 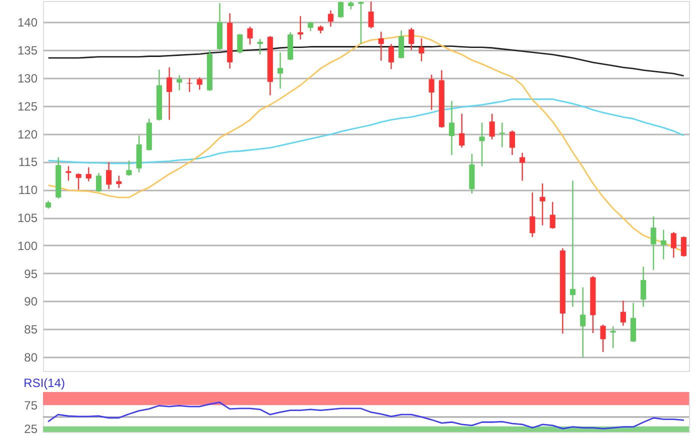 I want to click on y-tick-label: 115, so click(x=28, y=162).